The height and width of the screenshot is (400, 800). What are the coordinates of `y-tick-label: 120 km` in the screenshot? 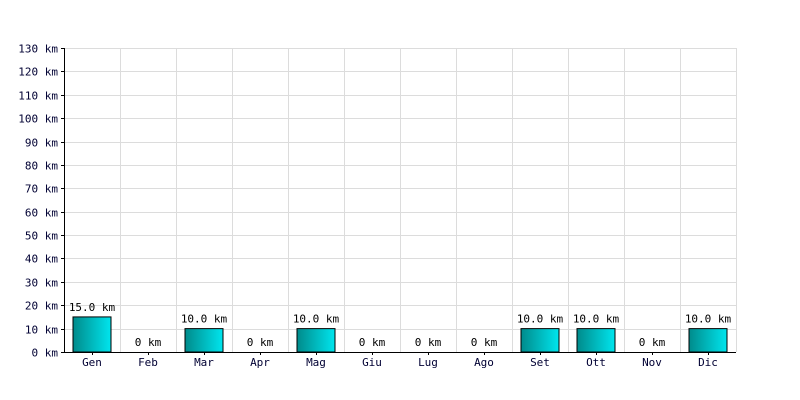 It's located at (38, 72).